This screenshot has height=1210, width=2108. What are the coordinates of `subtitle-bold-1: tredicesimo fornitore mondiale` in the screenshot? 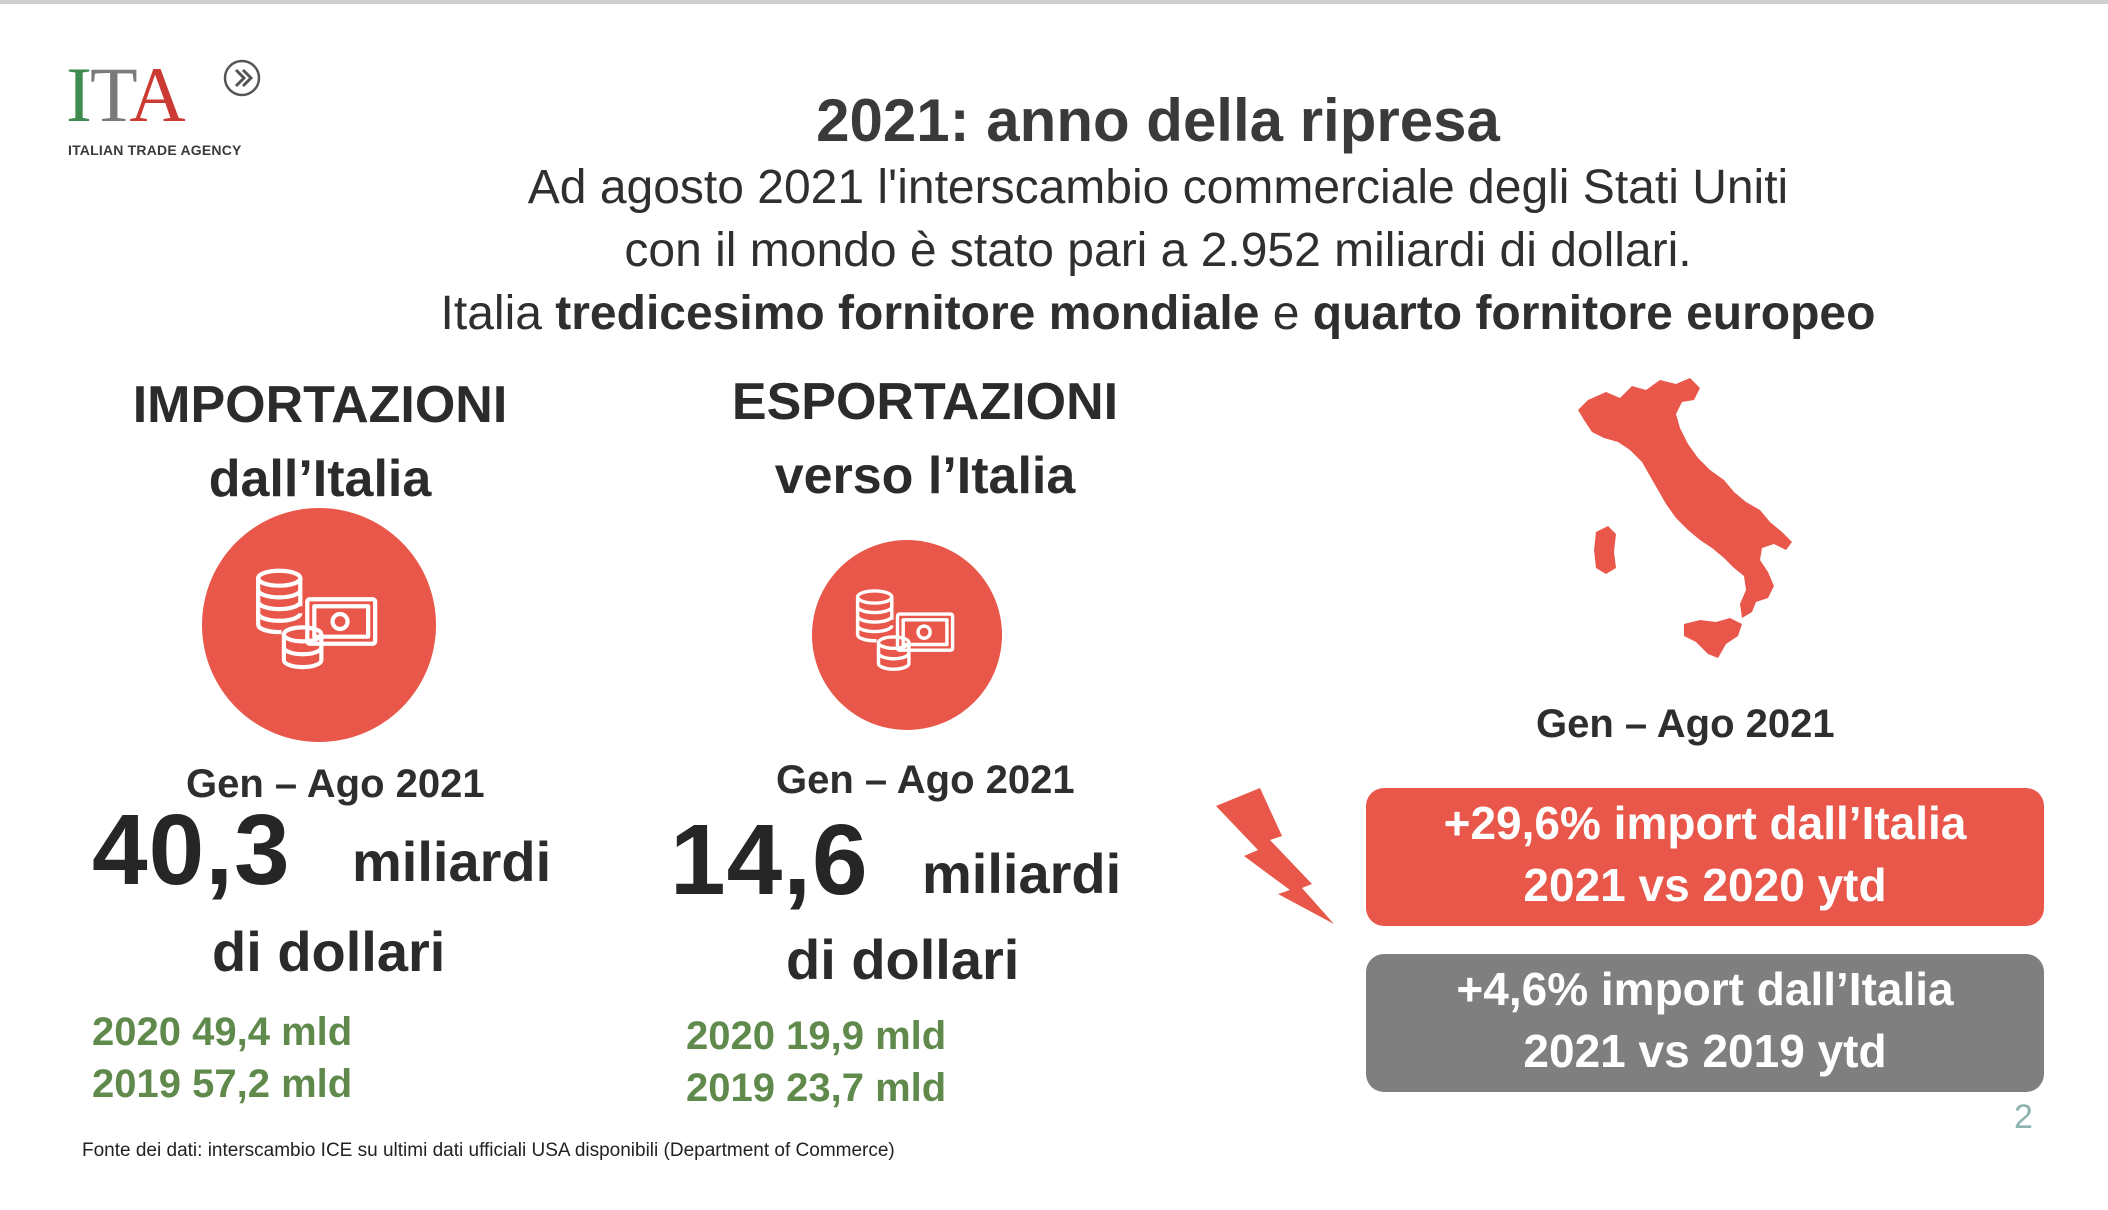 It's located at (907, 313).